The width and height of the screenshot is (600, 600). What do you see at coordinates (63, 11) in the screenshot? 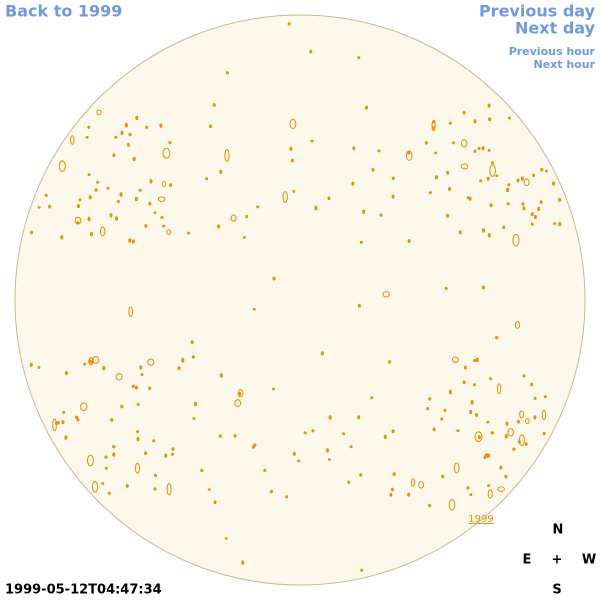
I see `back-link: Back to 1999` at bounding box center [63, 11].